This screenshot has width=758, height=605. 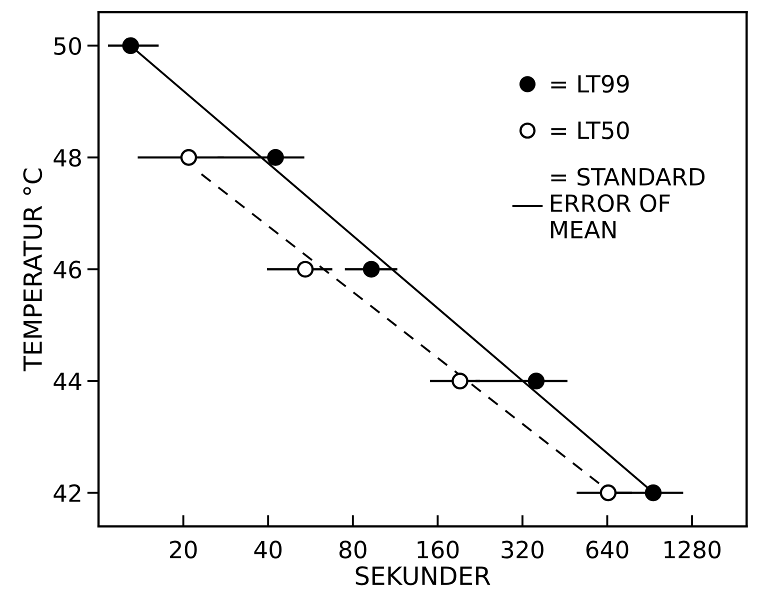 What do you see at coordinates (438, 549) in the screenshot?
I see `x-tick-label: 160` at bounding box center [438, 549].